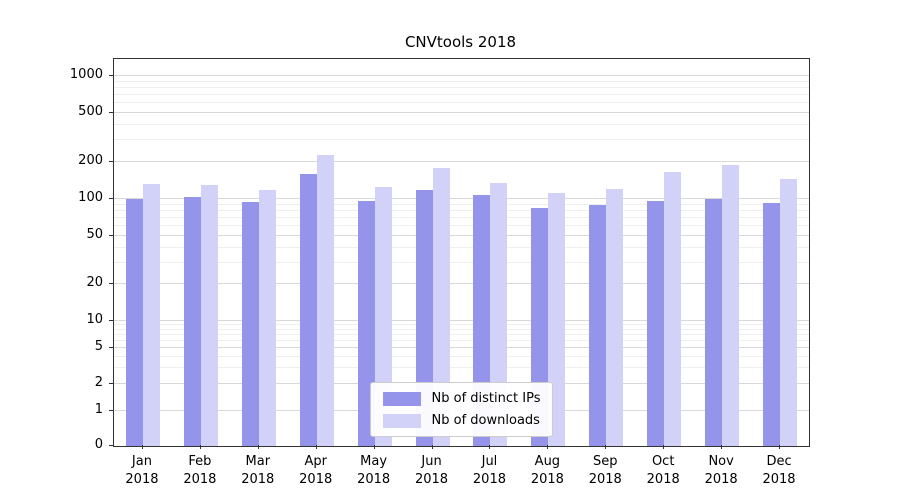 The width and height of the screenshot is (900, 500). Describe the element at coordinates (615, 317) in the screenshot. I see `bar-downloads-sep` at that location.